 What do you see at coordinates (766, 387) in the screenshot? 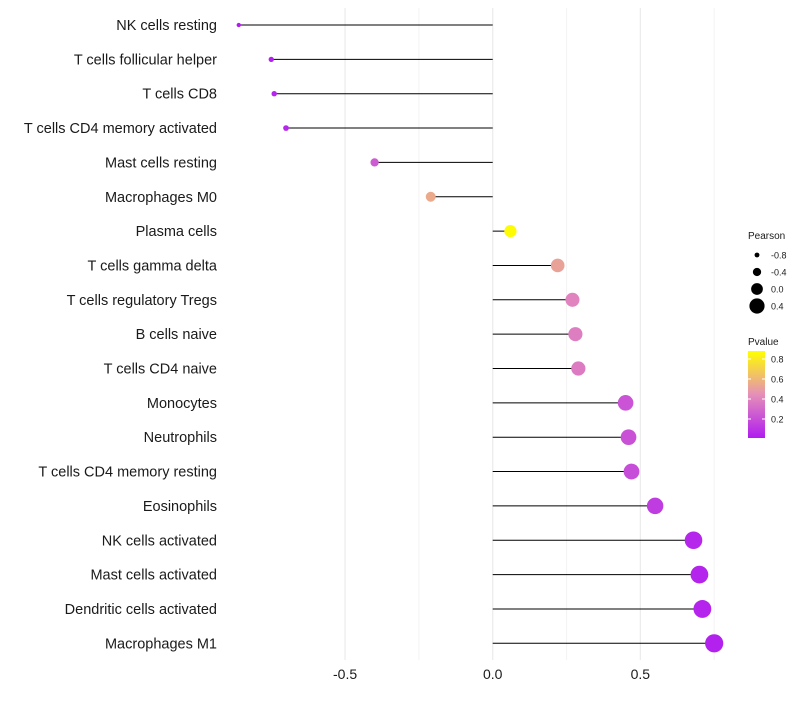
I see `color-legend: Pvalue 0.2 0.4 0.6 0.8` at bounding box center [766, 387].